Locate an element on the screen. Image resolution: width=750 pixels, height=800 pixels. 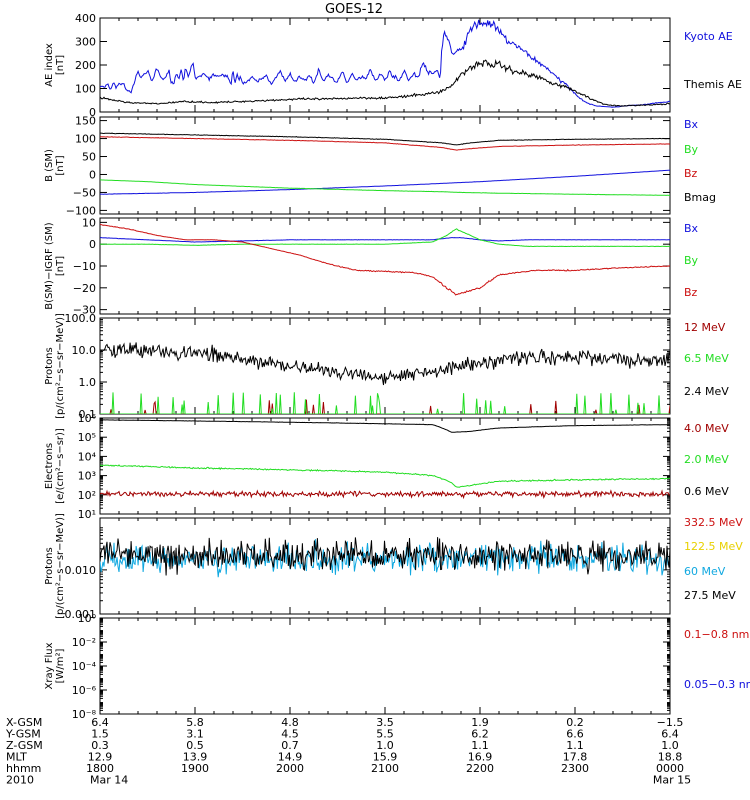
series-bx is located at coordinates (385, 182).